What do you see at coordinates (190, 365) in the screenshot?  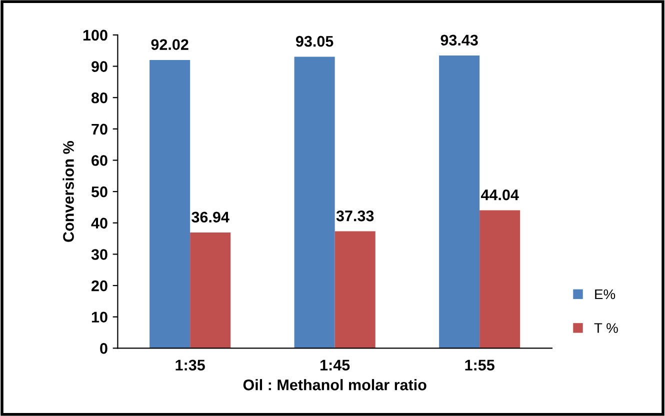 I see `x-tick-label: 1:35` at bounding box center [190, 365].